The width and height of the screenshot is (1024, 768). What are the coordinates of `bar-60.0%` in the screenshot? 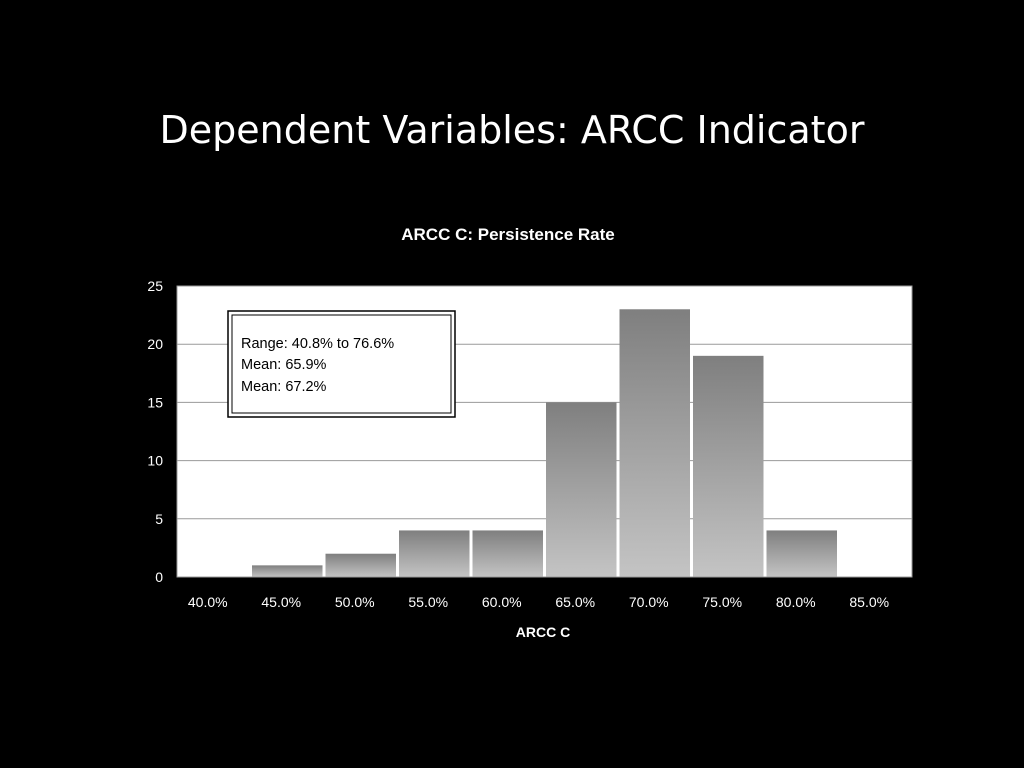 It's located at (507, 553).